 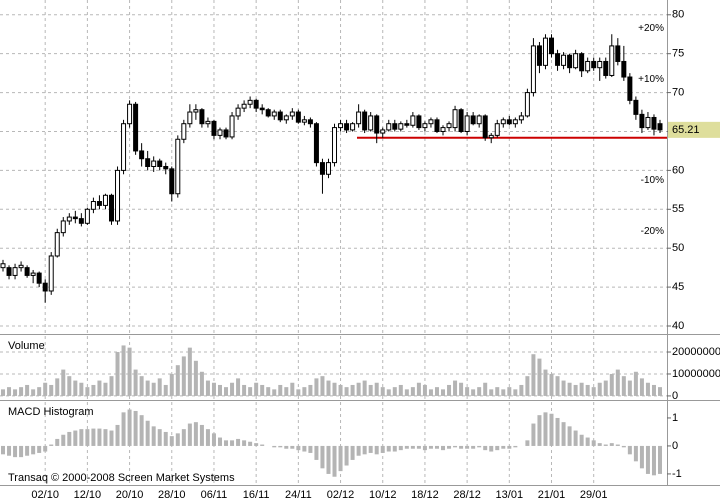 What do you see at coordinates (651, 79) in the screenshot?
I see `percent-annotation: +10%` at bounding box center [651, 79].